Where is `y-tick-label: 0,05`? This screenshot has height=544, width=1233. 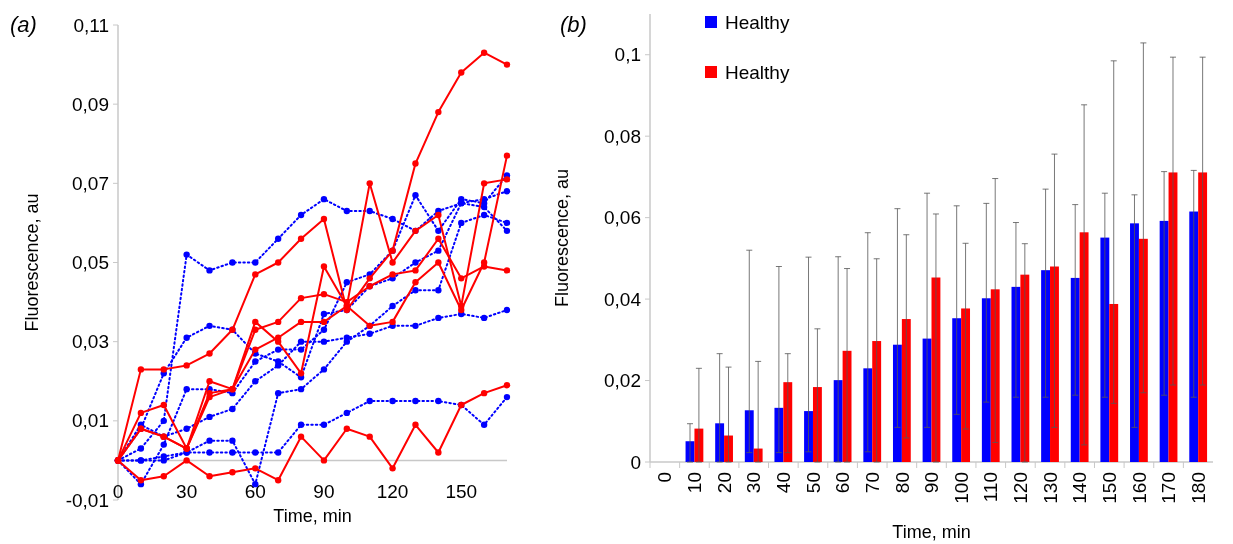
y-tick-label: 0,05 is located at coordinates (90, 263).